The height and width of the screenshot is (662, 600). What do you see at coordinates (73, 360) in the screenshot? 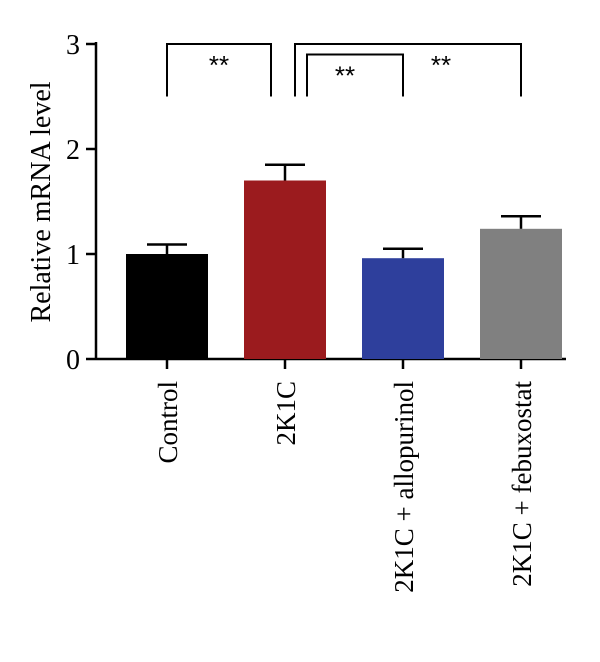
I see `y-tick-label: 0` at bounding box center [73, 360].